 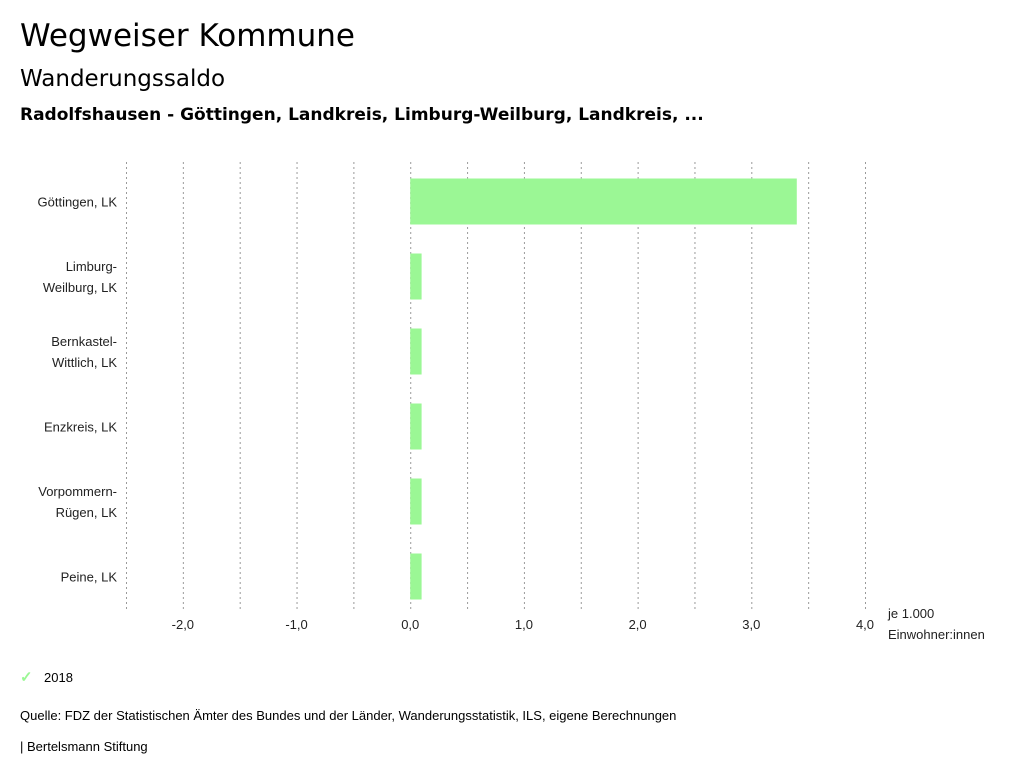 What do you see at coordinates (89, 577) in the screenshot?
I see `category-label: Peine, LK` at bounding box center [89, 577].